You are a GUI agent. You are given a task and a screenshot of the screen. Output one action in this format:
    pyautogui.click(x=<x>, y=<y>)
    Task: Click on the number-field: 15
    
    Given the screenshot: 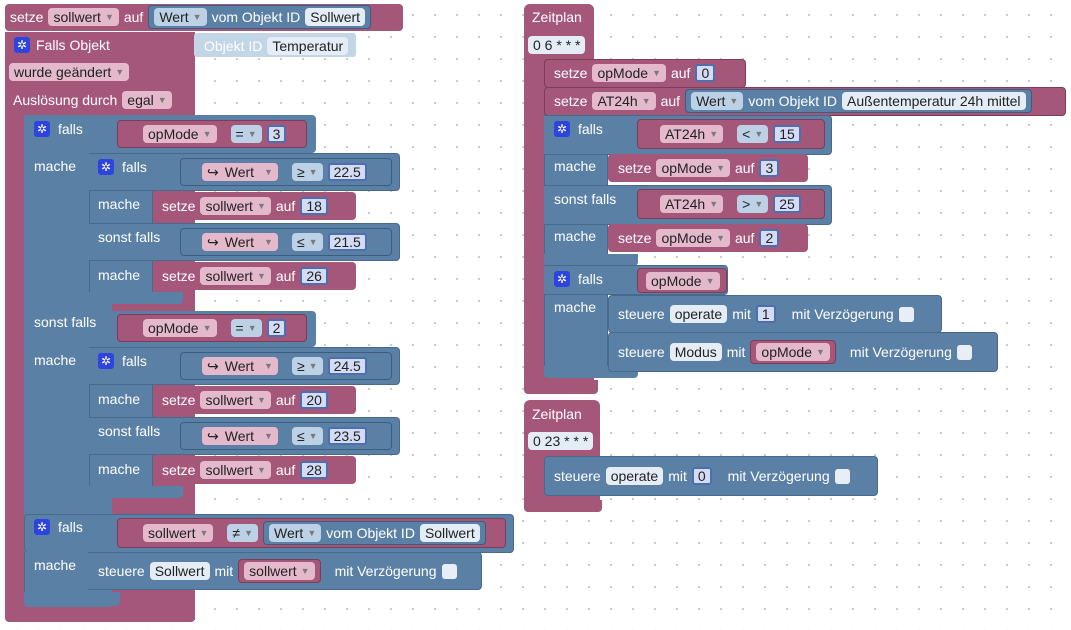 What is the action you would take?
    pyautogui.click(x=787, y=134)
    